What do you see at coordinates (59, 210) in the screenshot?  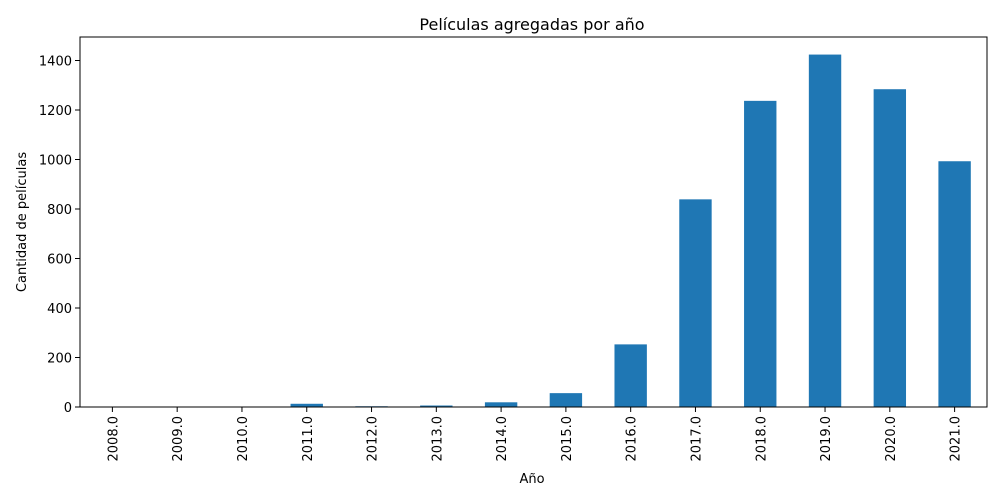 I see `y-tick-label: 800` at bounding box center [59, 210].